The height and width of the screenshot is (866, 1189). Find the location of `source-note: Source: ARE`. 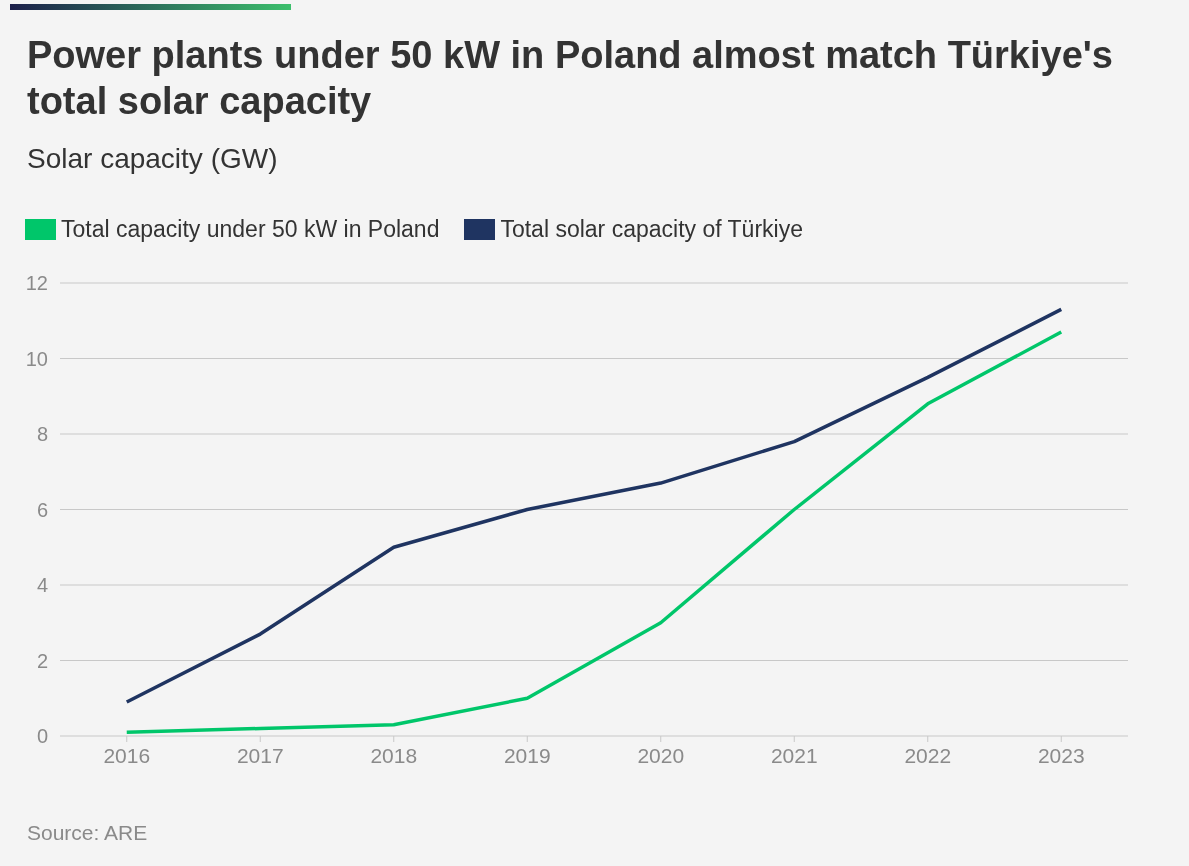

source-note: Source: ARE is located at coordinates (87, 832).